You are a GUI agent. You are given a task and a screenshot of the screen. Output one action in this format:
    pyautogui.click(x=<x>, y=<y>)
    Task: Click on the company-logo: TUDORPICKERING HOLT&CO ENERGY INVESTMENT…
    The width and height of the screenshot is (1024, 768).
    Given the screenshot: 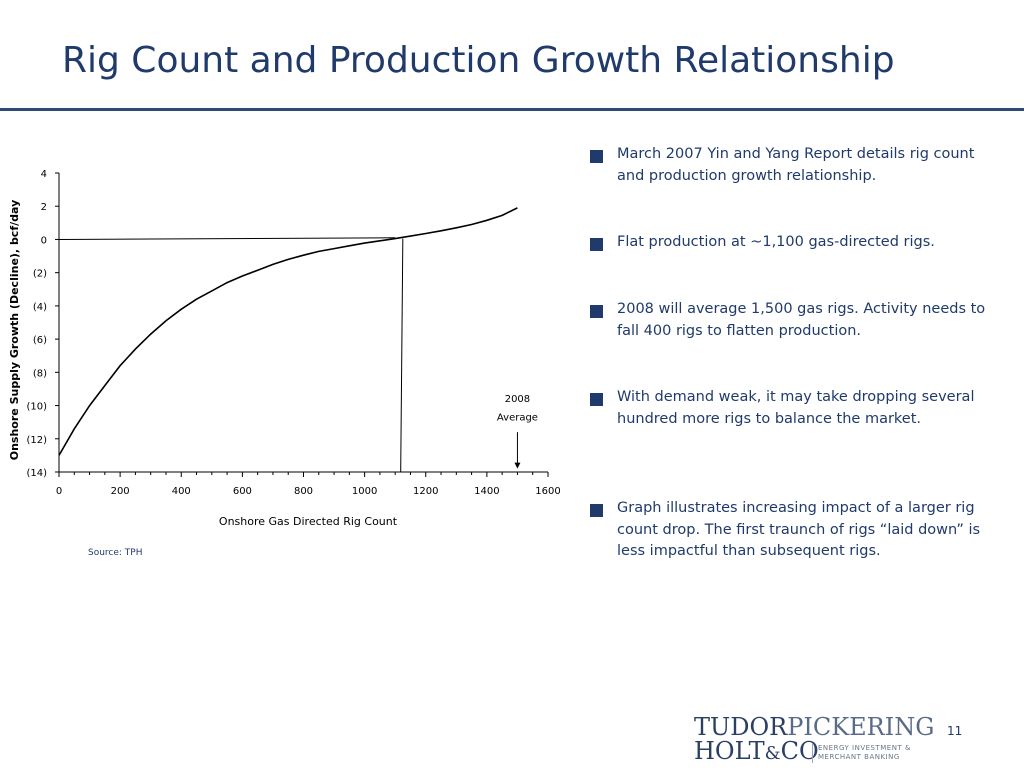 What is the action you would take?
    pyautogui.click(x=814, y=739)
    